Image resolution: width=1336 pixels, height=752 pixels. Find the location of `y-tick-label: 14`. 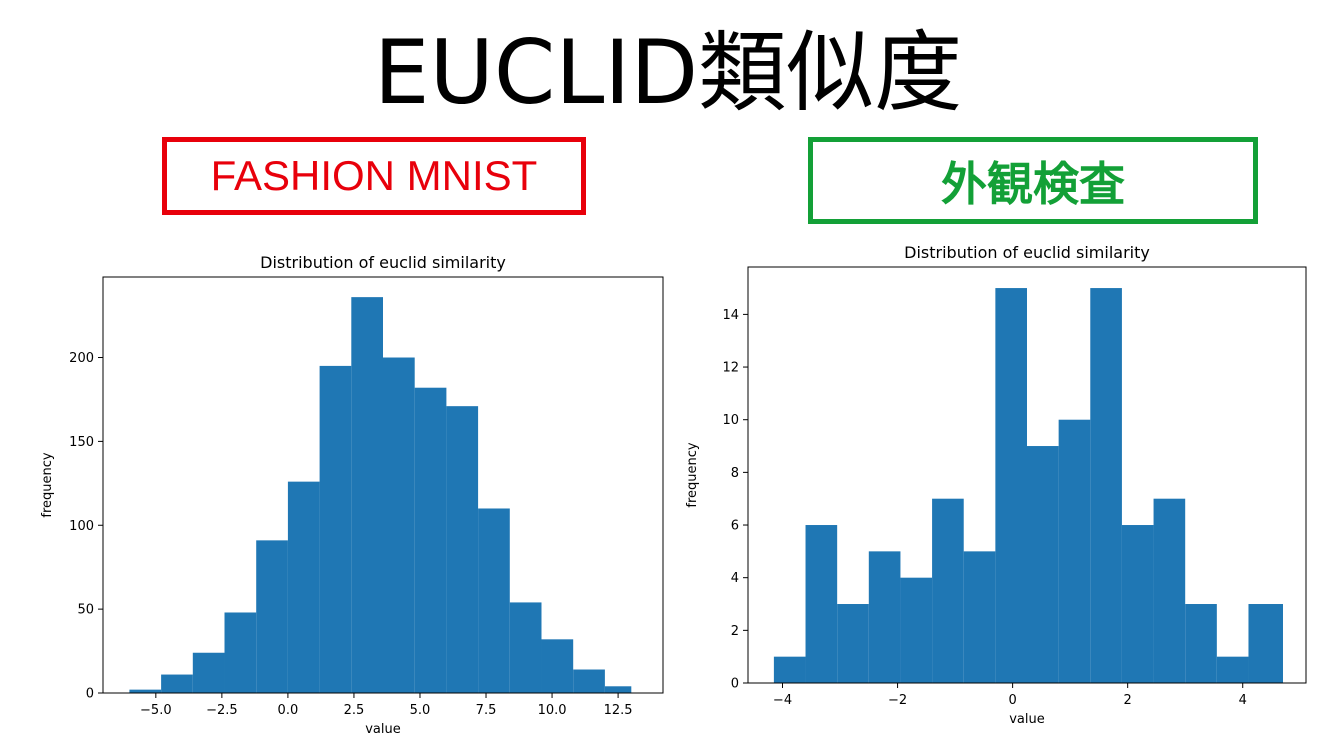

y-tick-label: 14 is located at coordinates (730, 315).